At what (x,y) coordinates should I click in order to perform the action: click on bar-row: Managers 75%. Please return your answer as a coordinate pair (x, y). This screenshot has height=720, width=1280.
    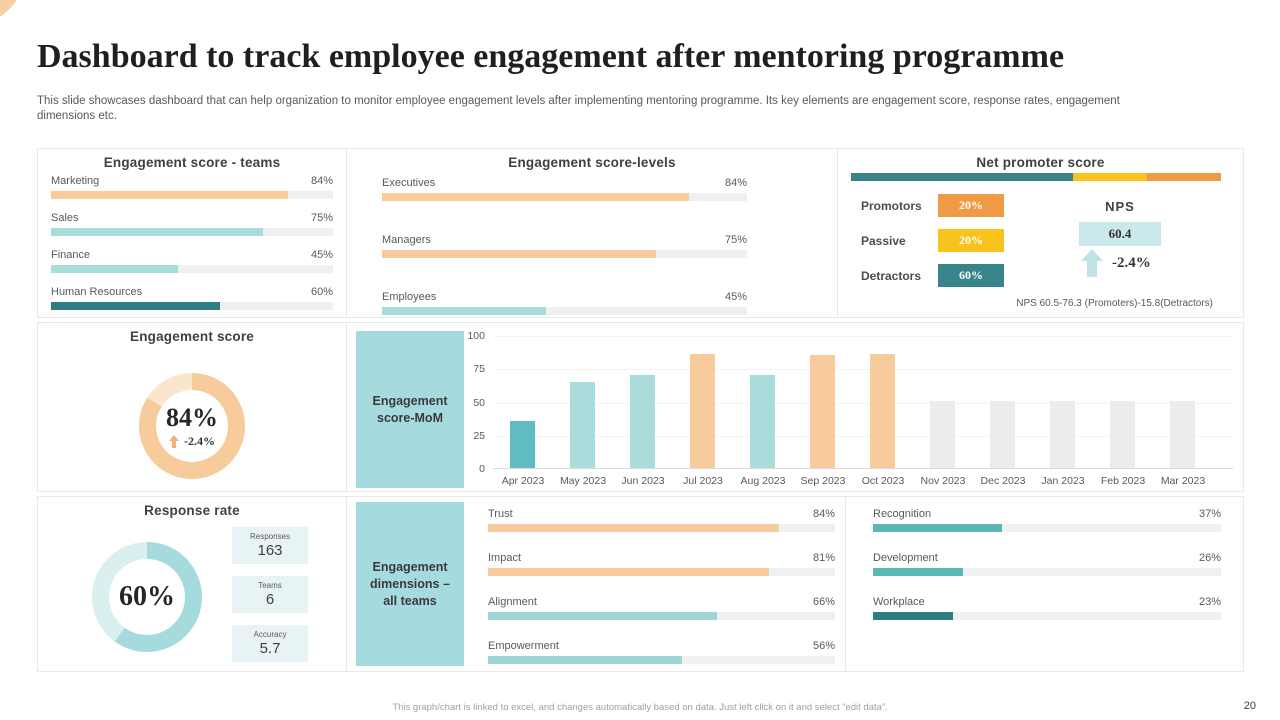
    Looking at the image, I should click on (564, 245).